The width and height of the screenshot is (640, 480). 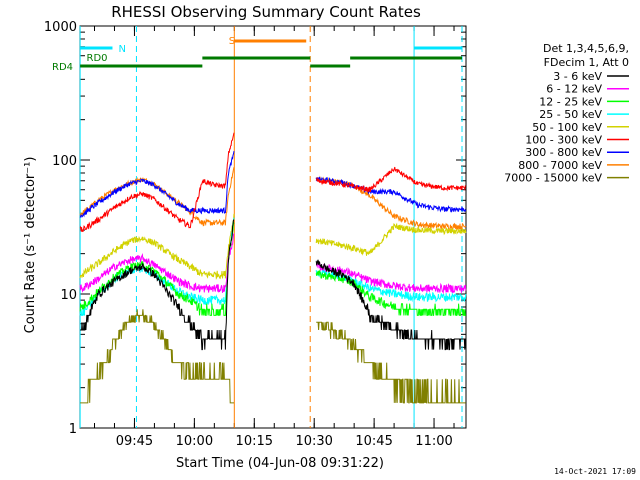 I want to click on x-tick-label: 10:45, so click(x=373, y=441).